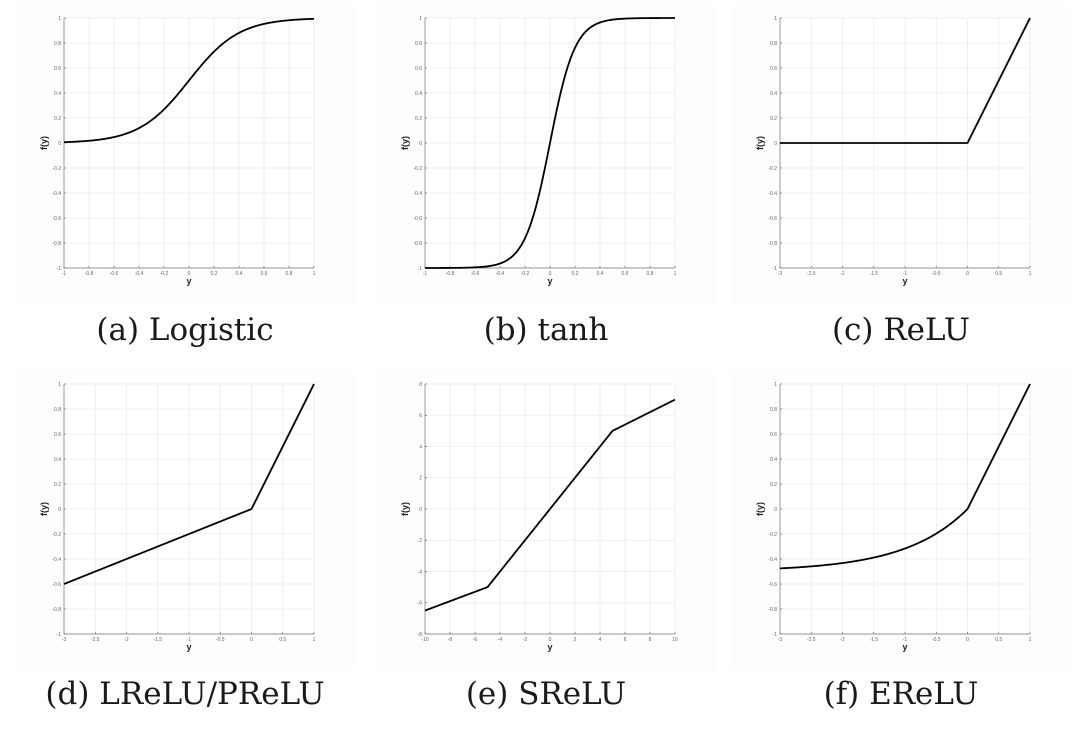  Describe the element at coordinates (420, 447) in the screenshot. I see `y-tick-label: 4` at that location.